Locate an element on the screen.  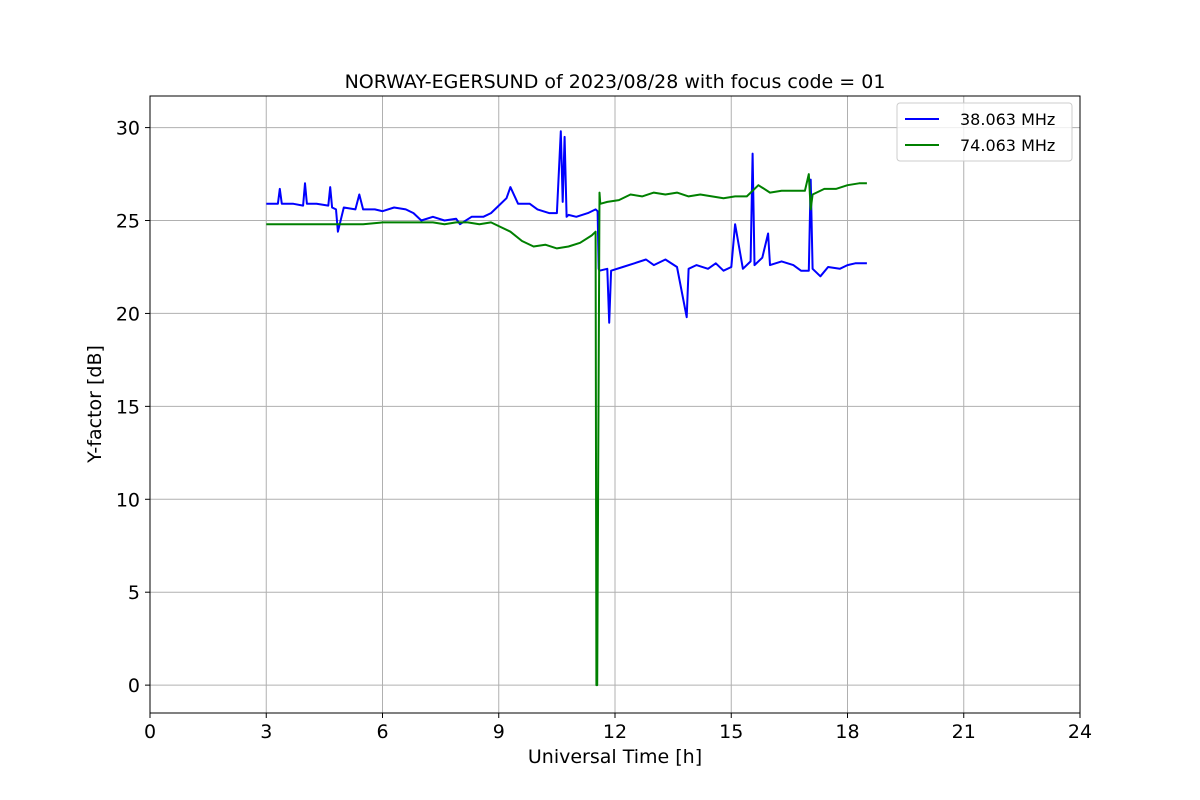
x-tick-label: 9 is located at coordinates (499, 732).